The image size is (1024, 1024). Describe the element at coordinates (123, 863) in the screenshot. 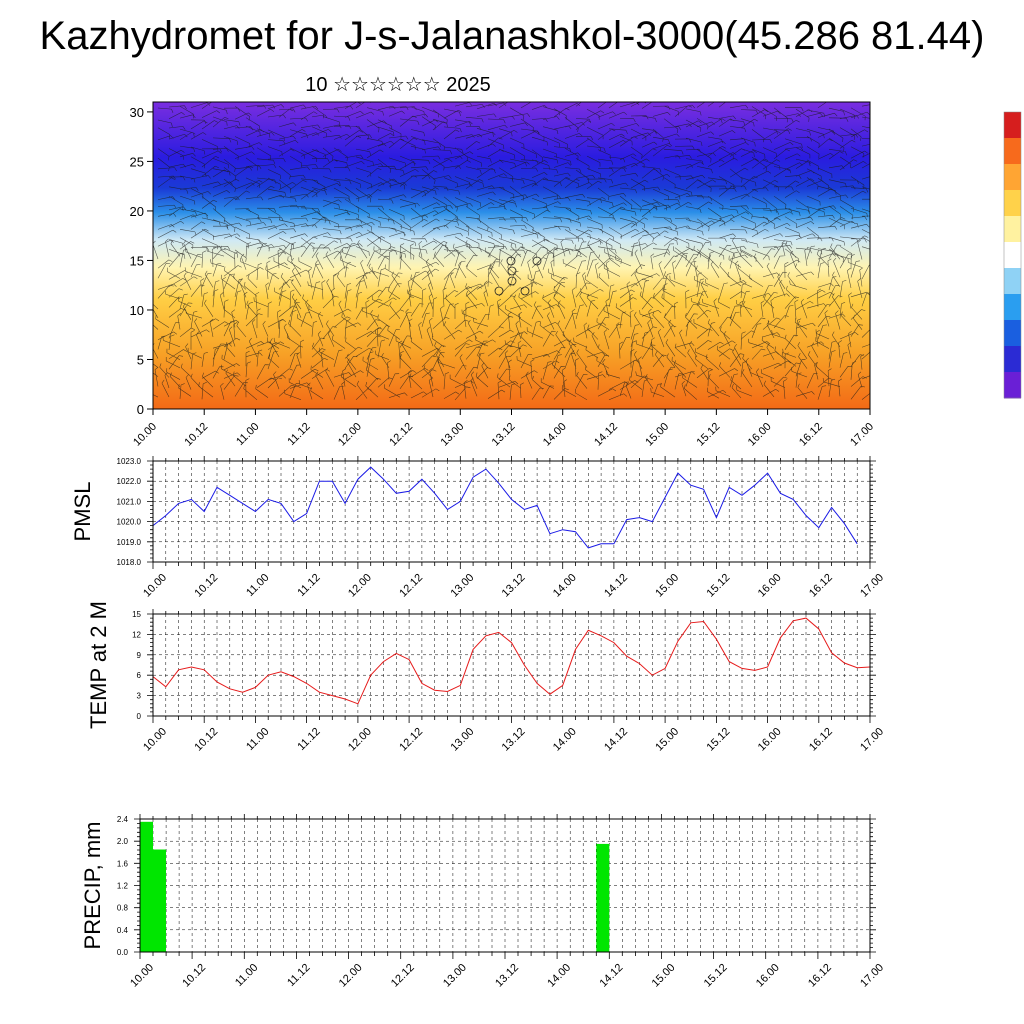

I see `y-tick-label: 1.6` at that location.